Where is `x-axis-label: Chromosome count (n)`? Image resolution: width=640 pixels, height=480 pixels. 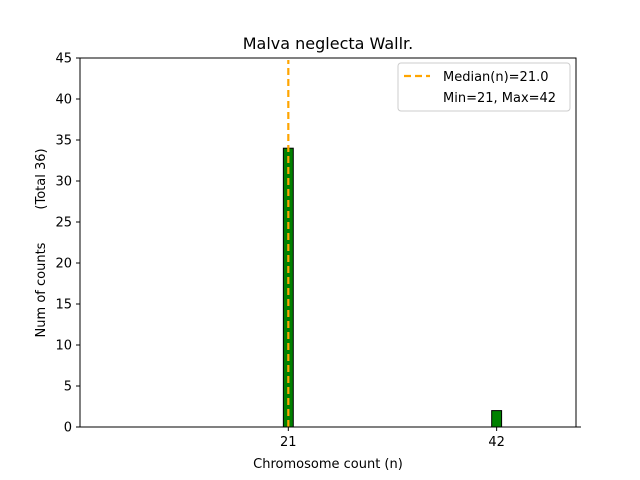
x-axis-label: Chromosome count (n) is located at coordinates (328, 464).